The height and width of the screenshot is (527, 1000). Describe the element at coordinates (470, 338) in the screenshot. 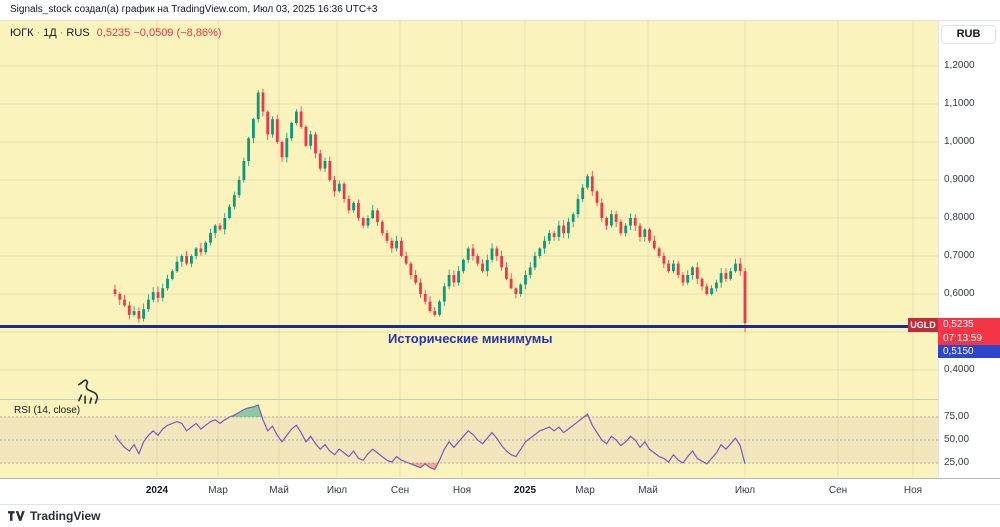

I see `historic-low-annotation: Исторические минимумы` at that location.